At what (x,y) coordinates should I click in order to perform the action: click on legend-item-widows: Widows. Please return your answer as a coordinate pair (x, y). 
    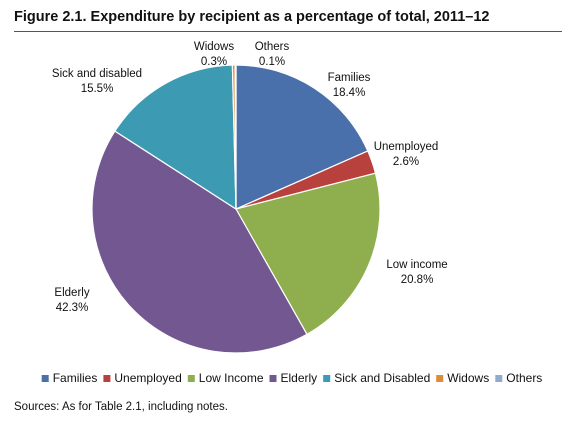
    Looking at the image, I should click on (462, 378).